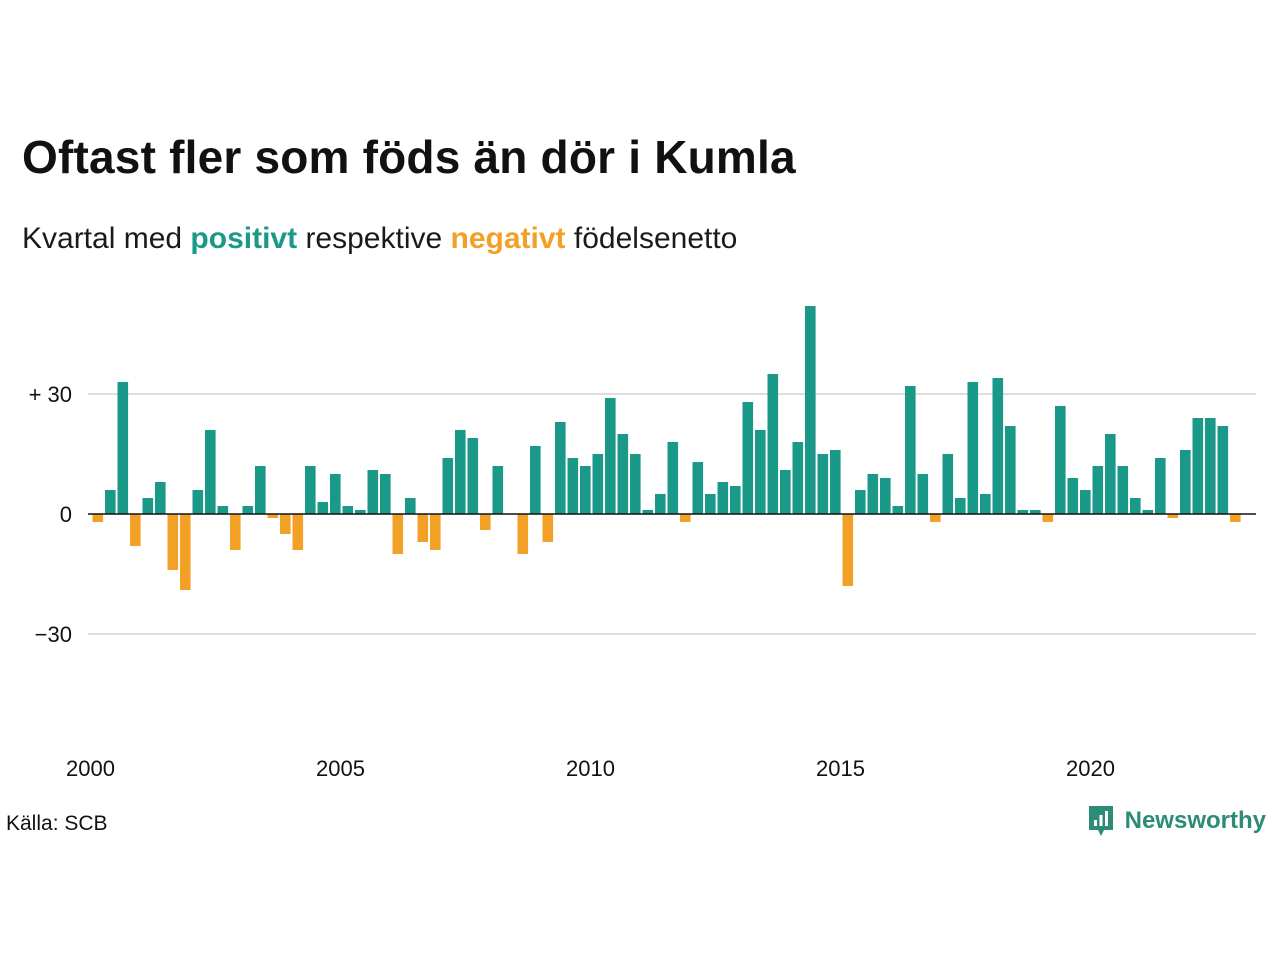 Image resolution: width=1280 pixels, height=960 pixels. I want to click on subtitle-prefix: Kvartal med, so click(102, 238).